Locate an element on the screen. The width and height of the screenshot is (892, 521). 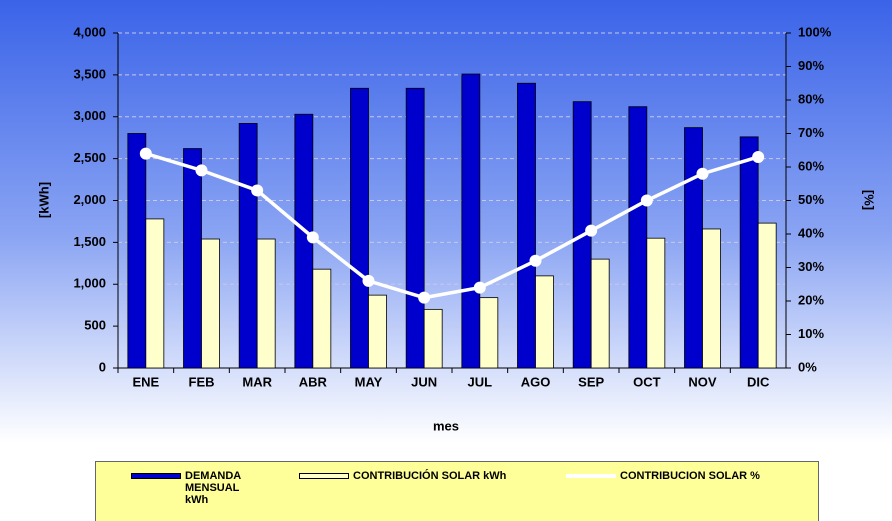
legend-item: CONTRIBUCION SOLAR % is located at coordinates (688, 476).